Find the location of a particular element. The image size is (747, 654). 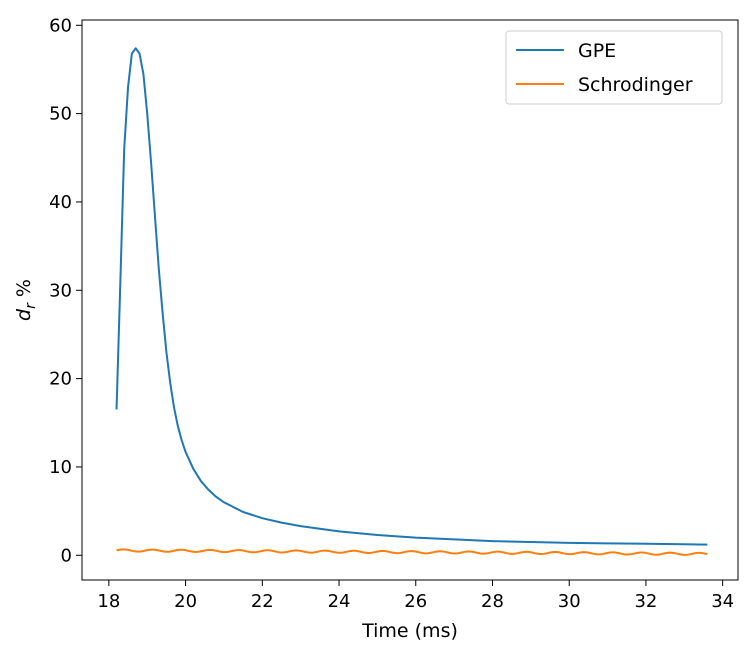

y-tick-label: 10 is located at coordinates (60, 467).